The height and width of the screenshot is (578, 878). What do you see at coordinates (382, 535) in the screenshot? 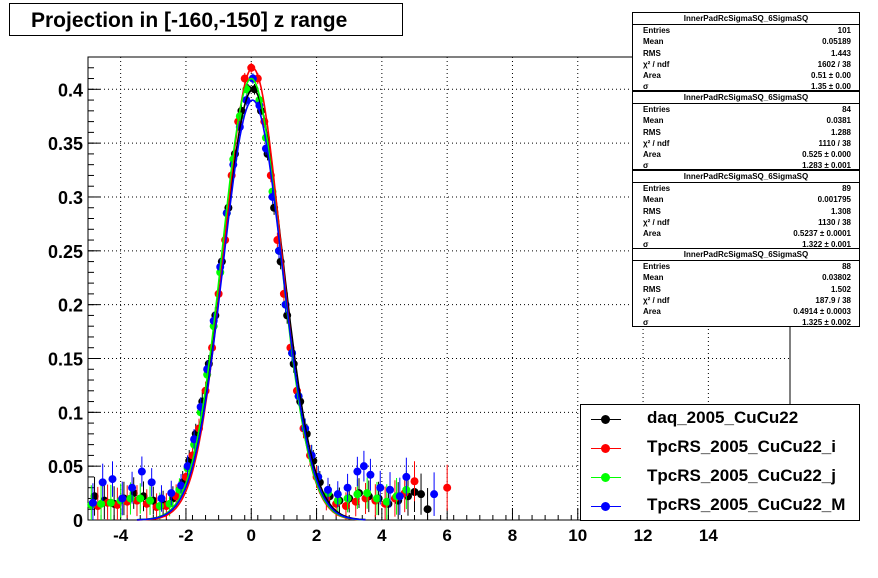
I see `x-tick-label: 4` at bounding box center [382, 535].